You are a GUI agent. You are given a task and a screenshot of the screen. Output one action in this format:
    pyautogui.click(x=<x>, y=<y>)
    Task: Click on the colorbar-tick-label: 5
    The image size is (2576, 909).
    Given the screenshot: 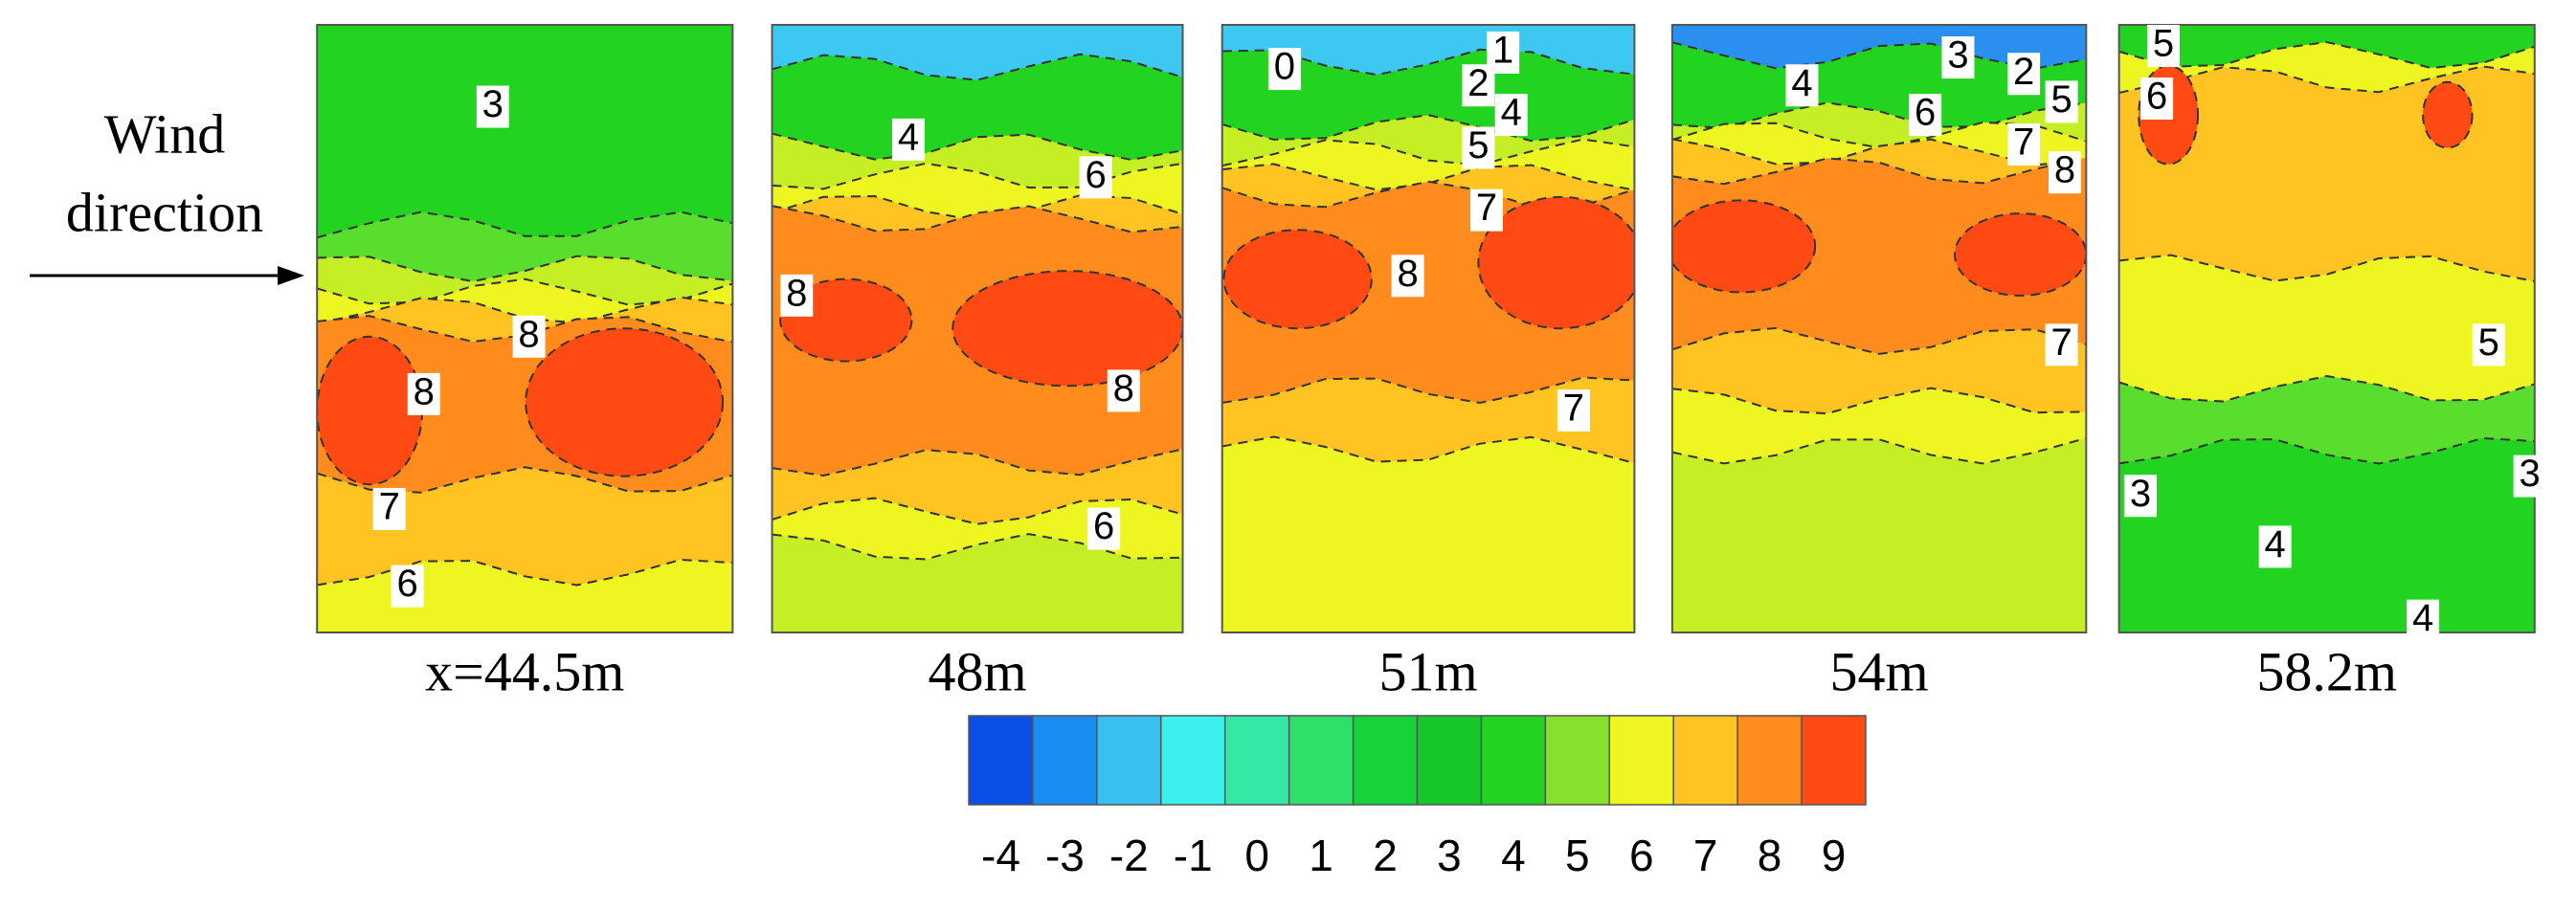 What is the action you would take?
    pyautogui.click(x=1578, y=855)
    